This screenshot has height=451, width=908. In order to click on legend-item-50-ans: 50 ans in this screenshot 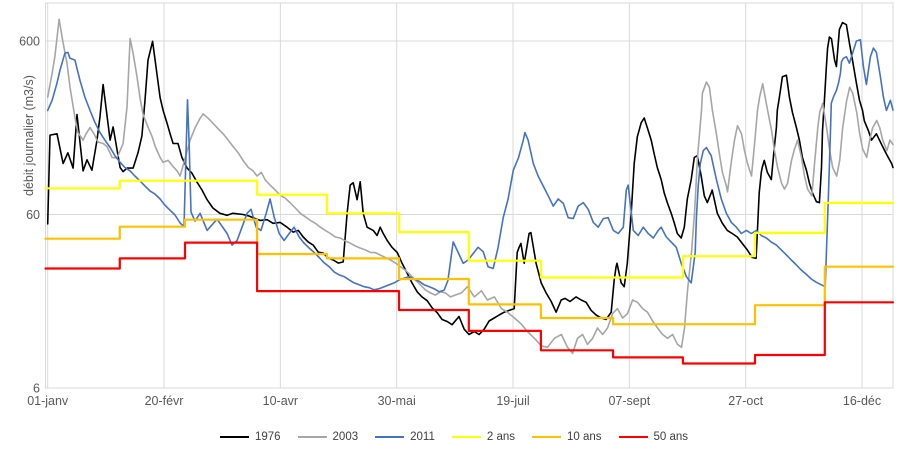, I will do `click(653, 437)`.